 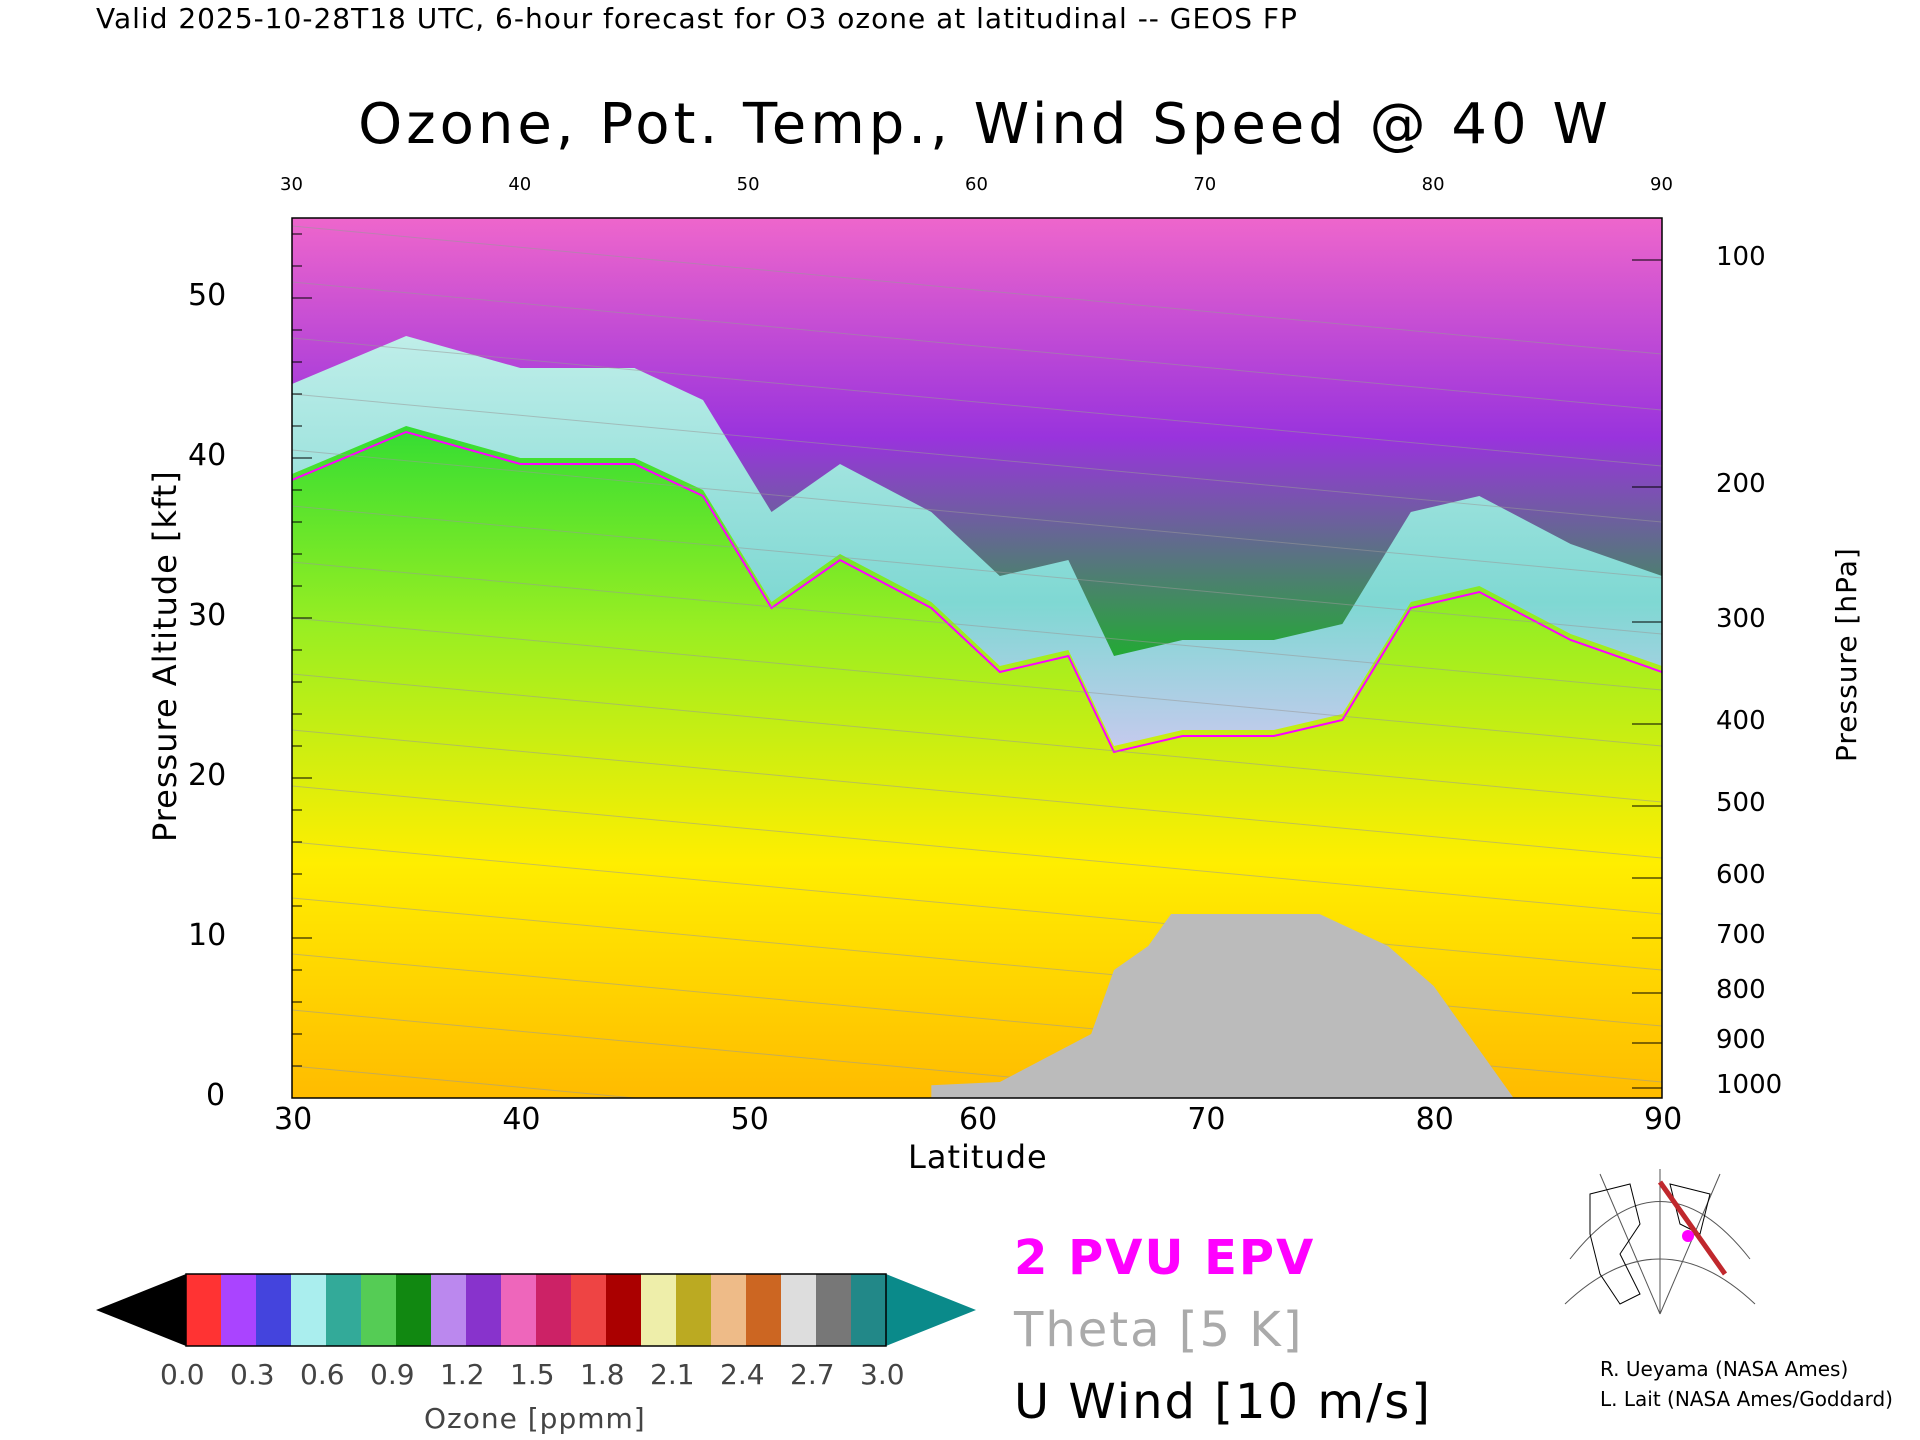 I want to click on y-axis-label-right: Pressure [hPa], so click(x=1846, y=654).